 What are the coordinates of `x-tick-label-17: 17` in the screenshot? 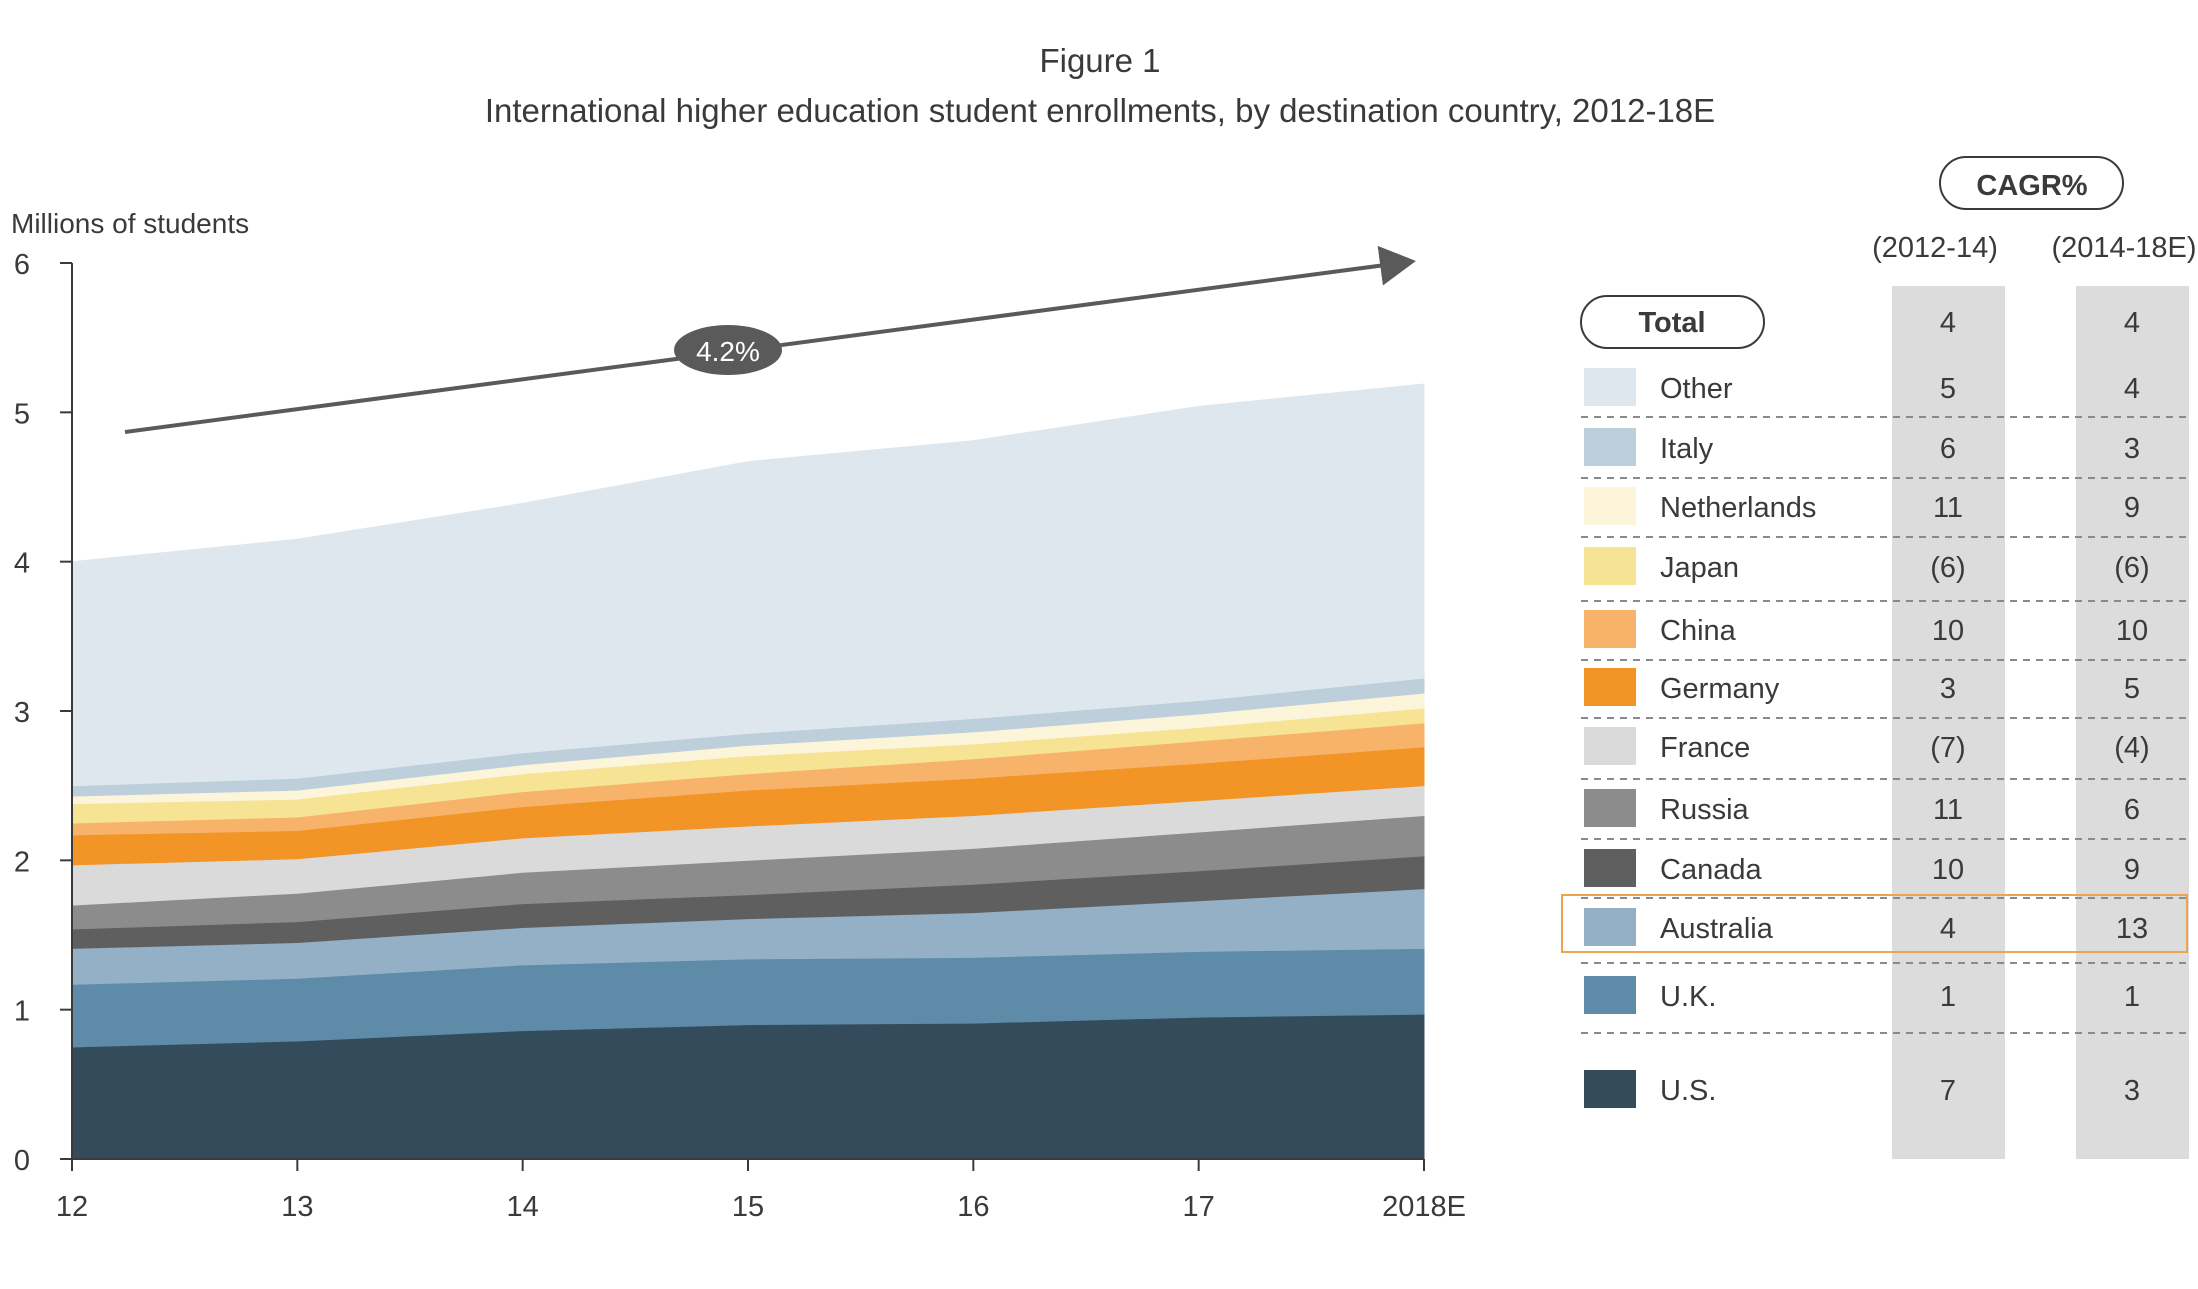 It's located at (1199, 1207).